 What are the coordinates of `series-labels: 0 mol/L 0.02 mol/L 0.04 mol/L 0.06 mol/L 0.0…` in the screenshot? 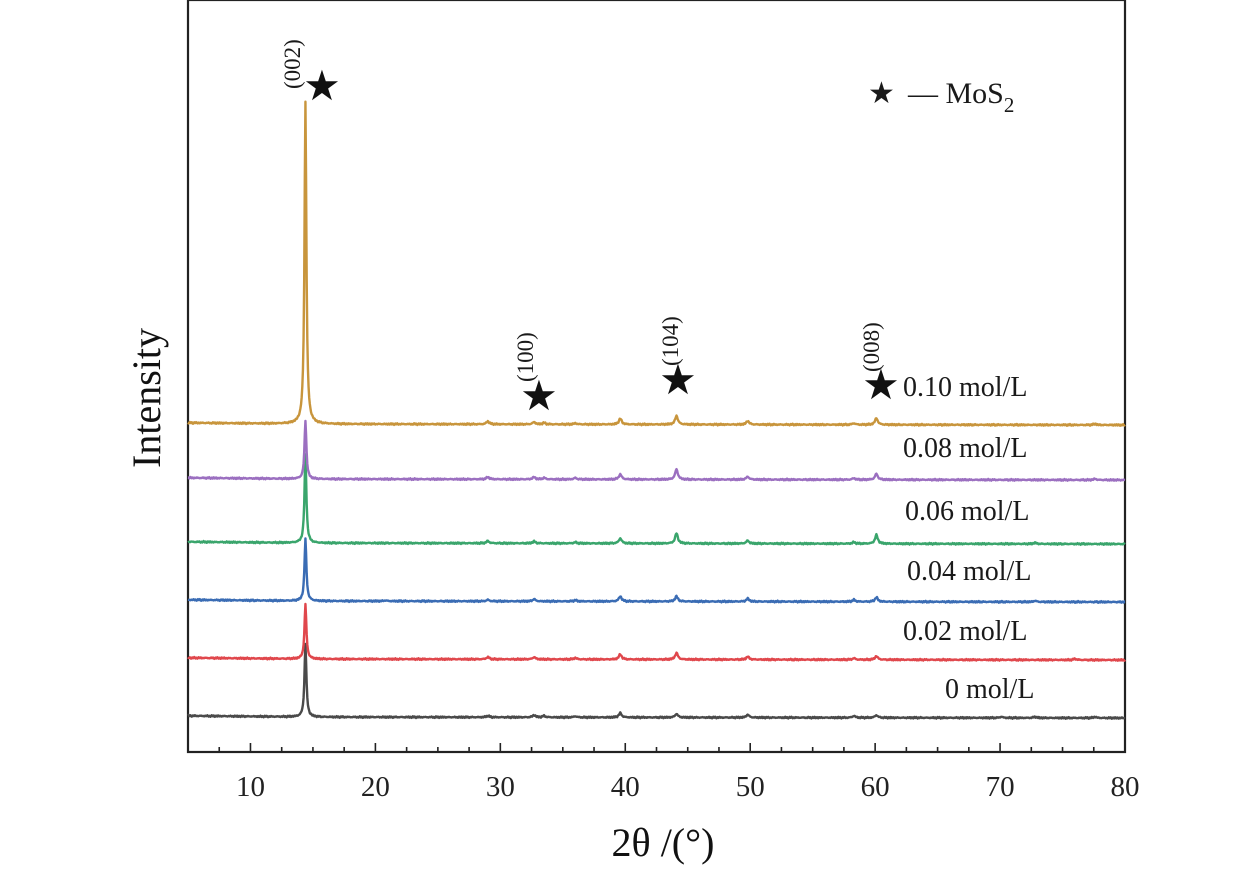 It's located at (968, 538).